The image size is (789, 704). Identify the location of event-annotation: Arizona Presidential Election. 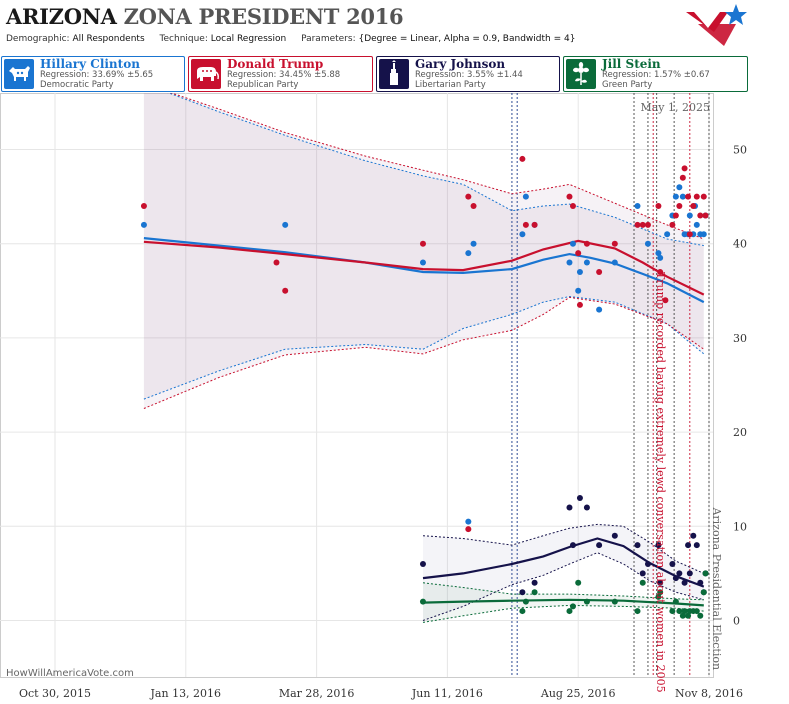
(716, 588).